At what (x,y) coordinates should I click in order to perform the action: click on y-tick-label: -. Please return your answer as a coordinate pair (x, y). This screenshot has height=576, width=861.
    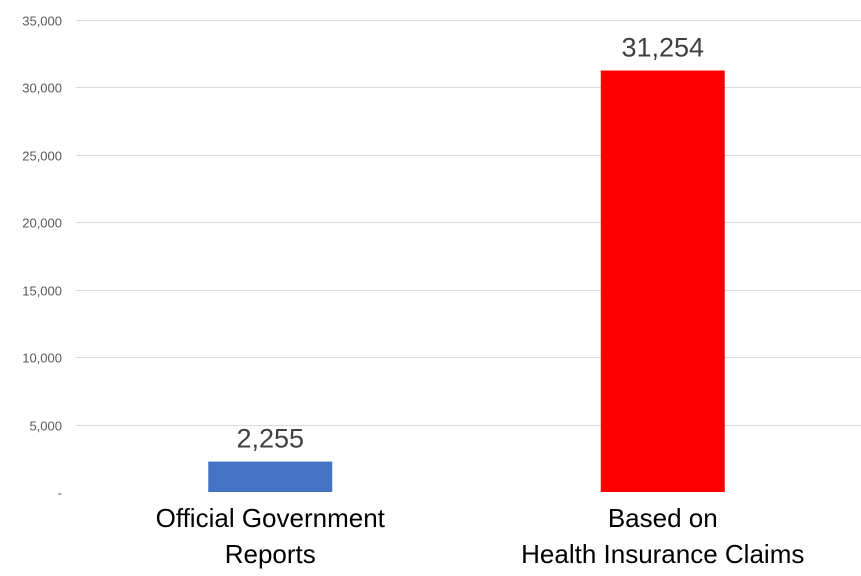
    Looking at the image, I should click on (60, 493).